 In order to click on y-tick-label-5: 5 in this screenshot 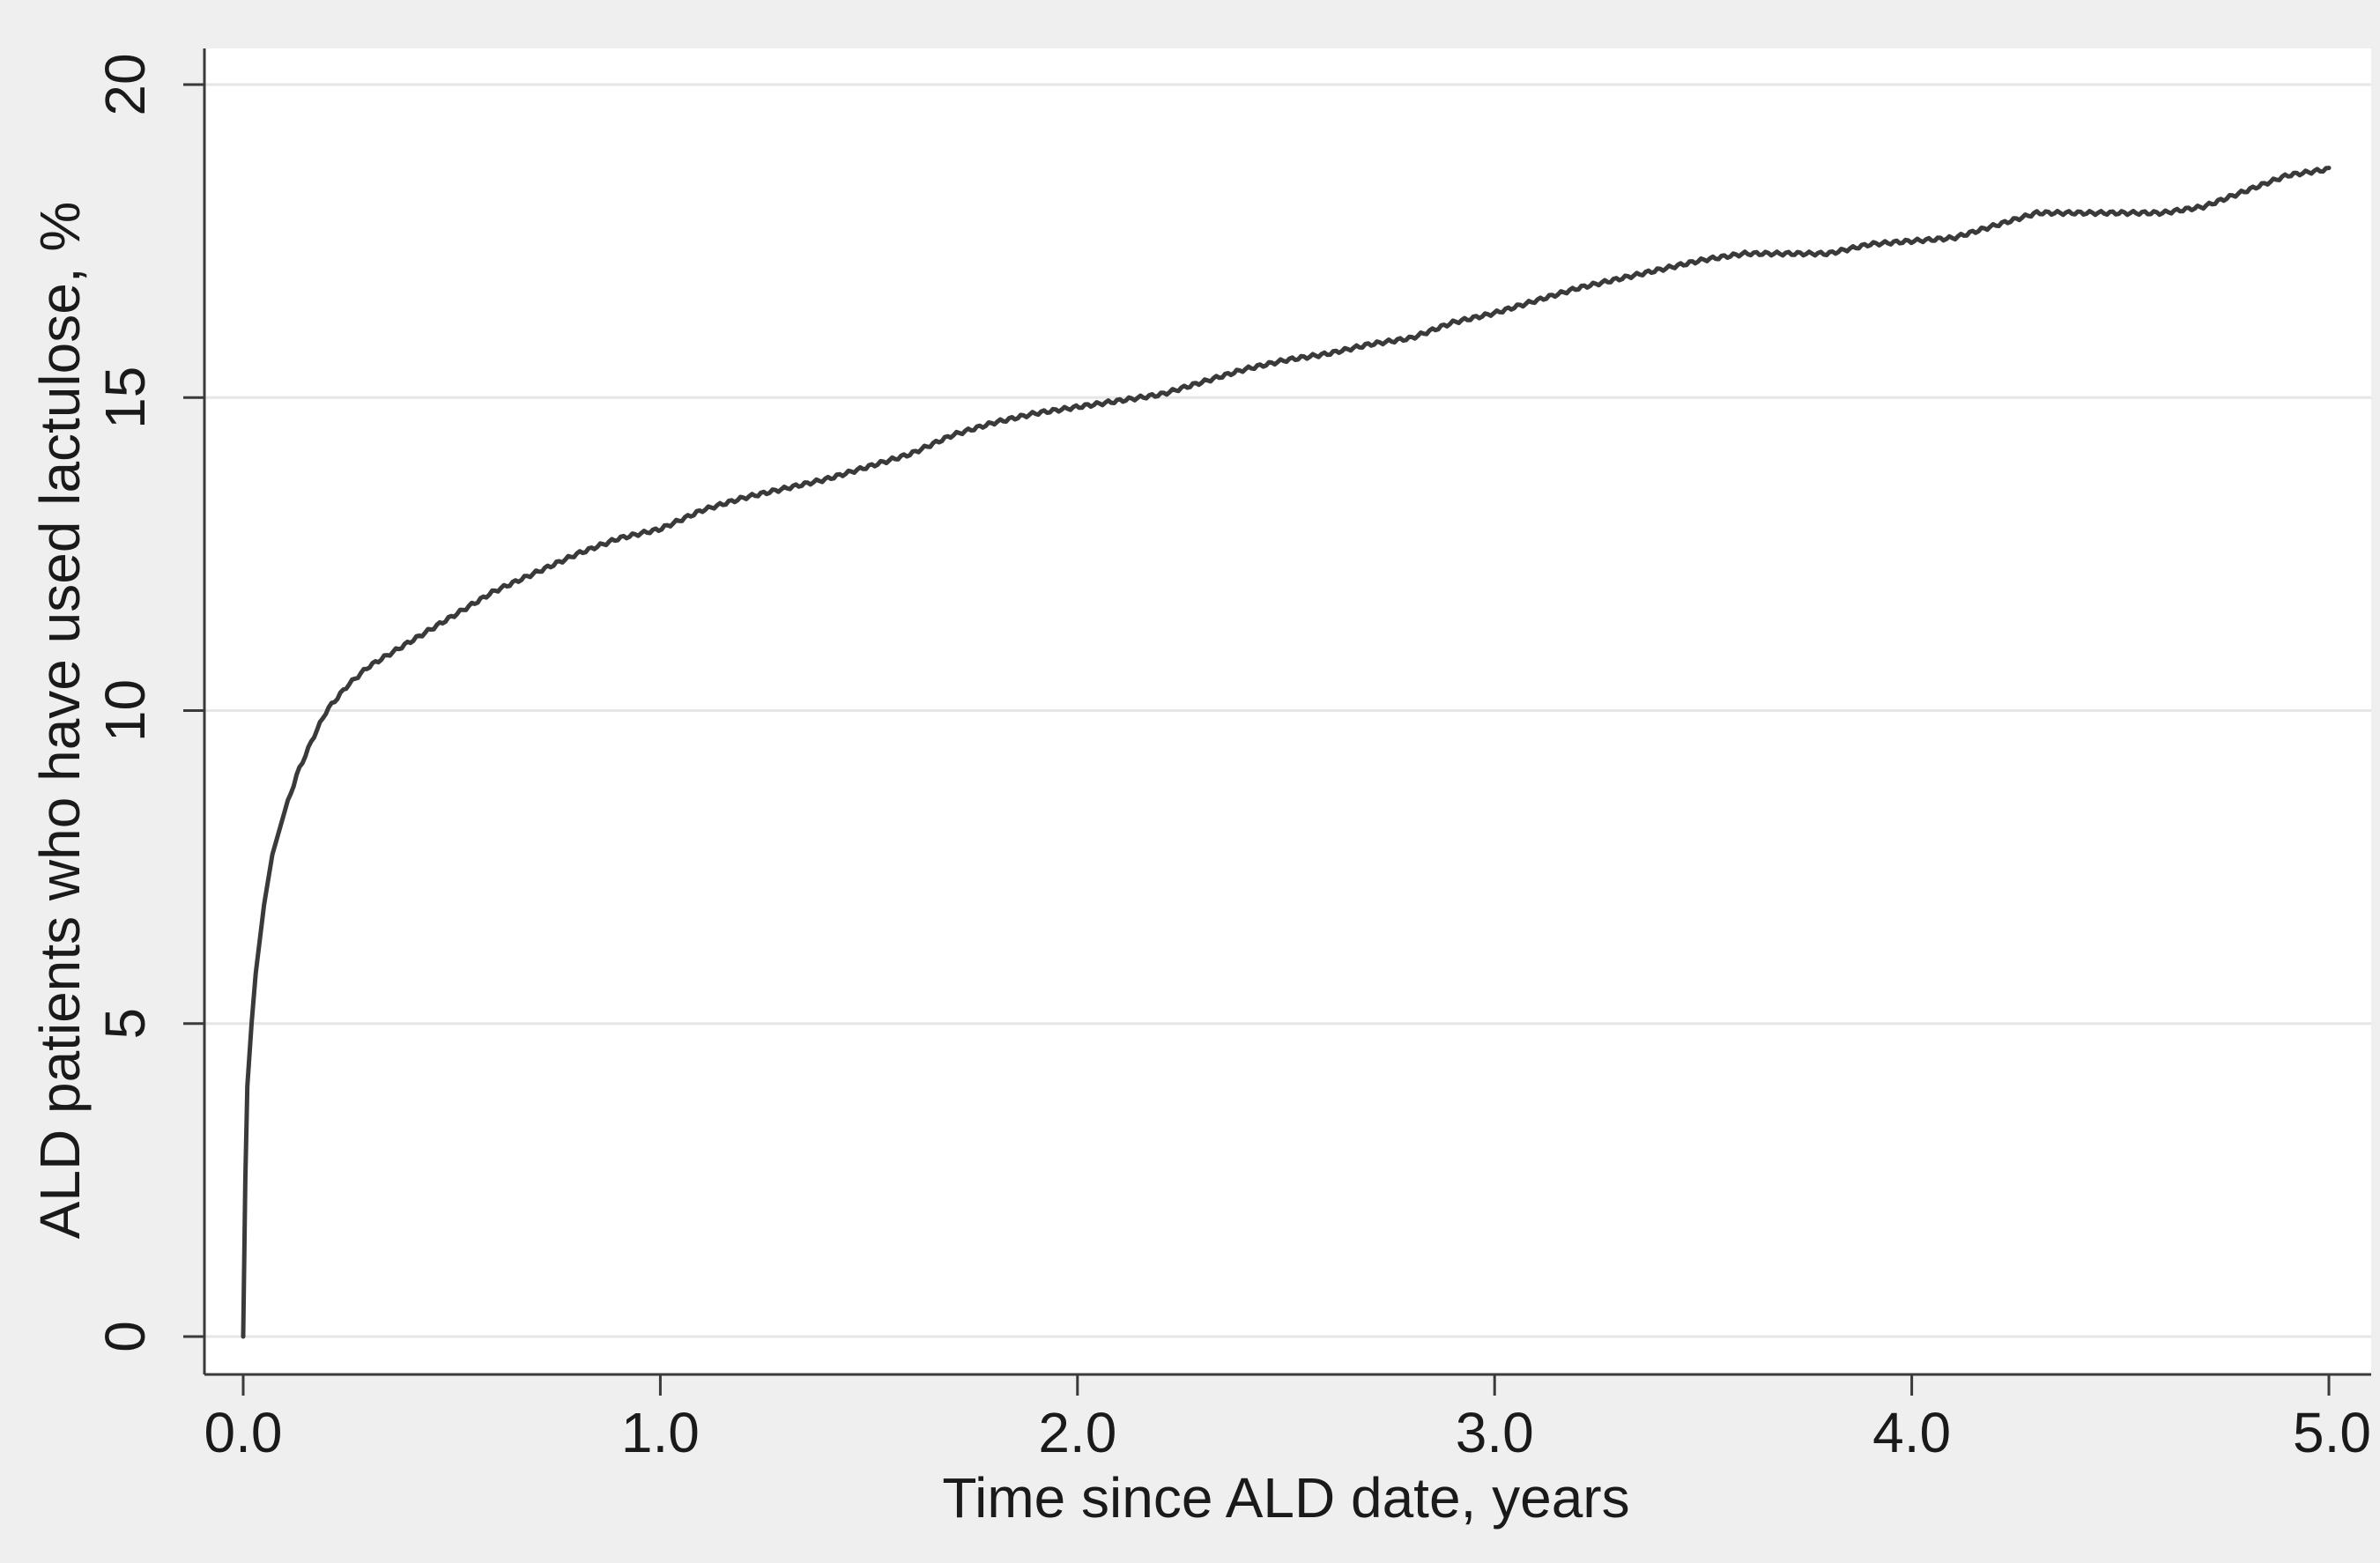, I will do `click(125, 1024)`.